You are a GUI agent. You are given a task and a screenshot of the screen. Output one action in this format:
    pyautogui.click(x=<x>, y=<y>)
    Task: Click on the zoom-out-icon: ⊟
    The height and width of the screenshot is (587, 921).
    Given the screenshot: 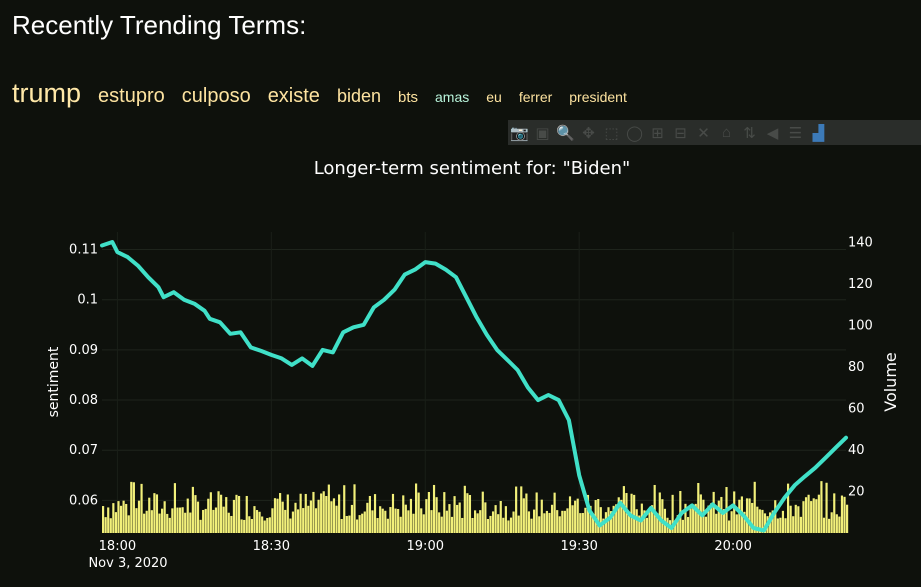 What is the action you would take?
    pyautogui.click(x=680, y=133)
    